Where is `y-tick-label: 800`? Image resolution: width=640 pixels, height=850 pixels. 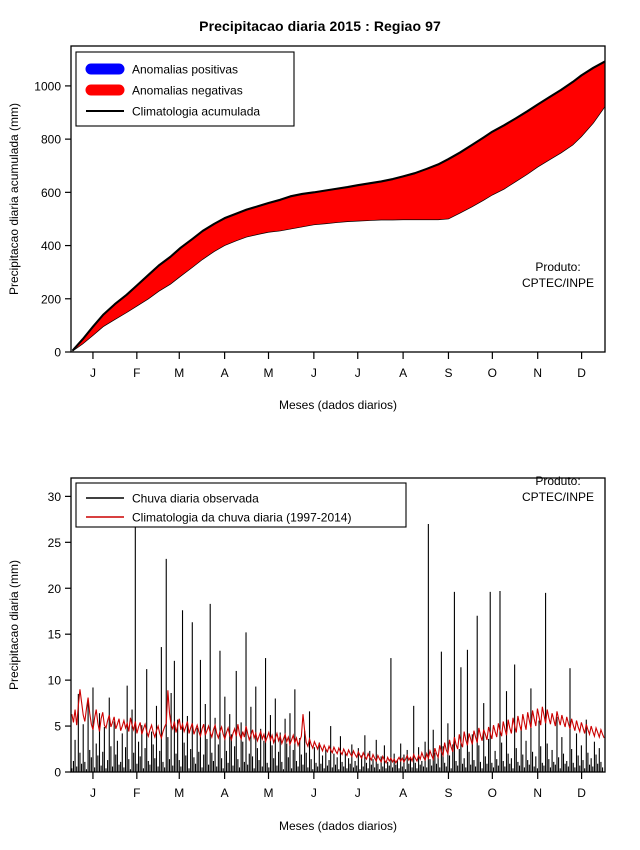
y-tick-label: 800 is located at coordinates (51, 140).